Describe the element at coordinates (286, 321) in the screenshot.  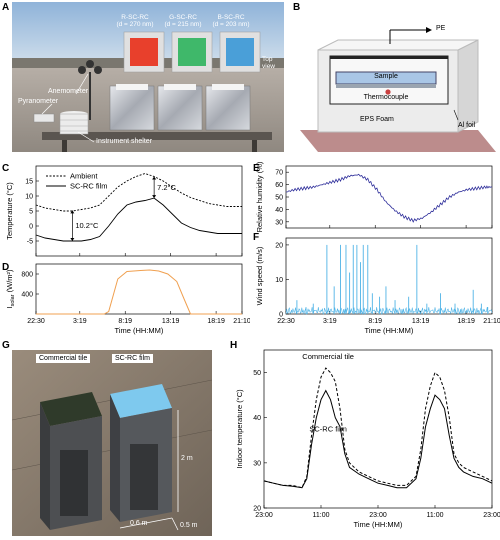
I see `wind-chart-xtick-label: 22:30` at that location.